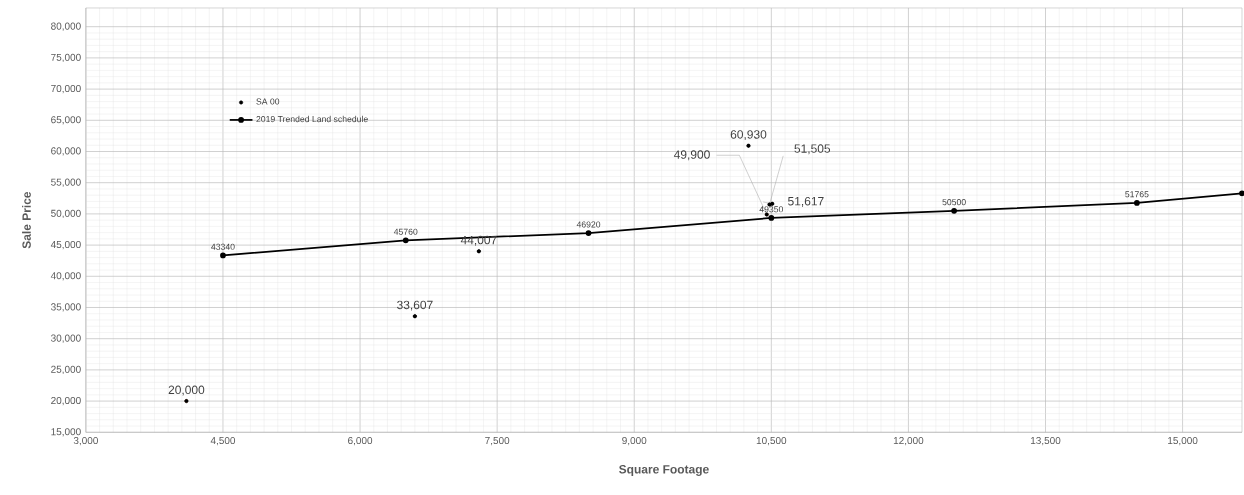 This screenshot has height=495, width=1244. What do you see at coordinates (360, 441) in the screenshot?
I see `x-tick-label: 6,000` at bounding box center [360, 441].